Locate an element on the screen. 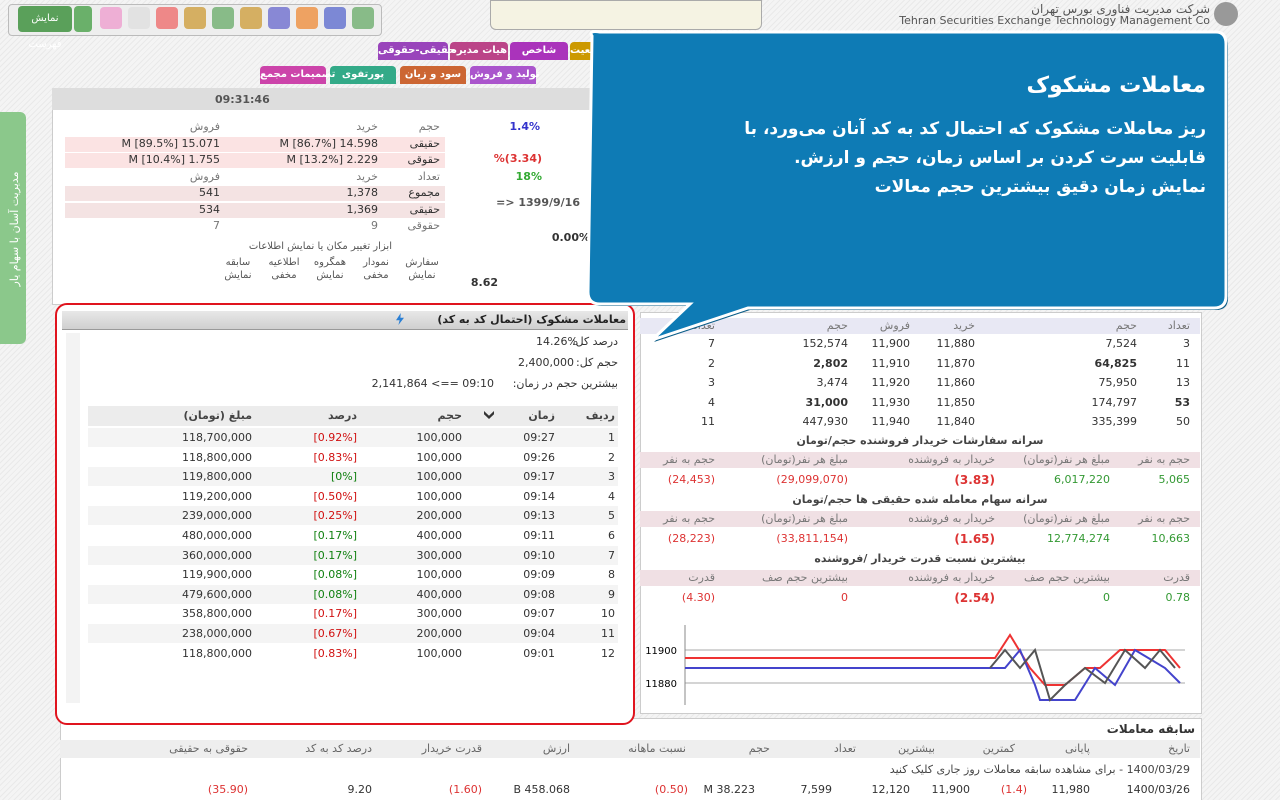  section-value: 6,017,220 is located at coordinates (1082, 479).